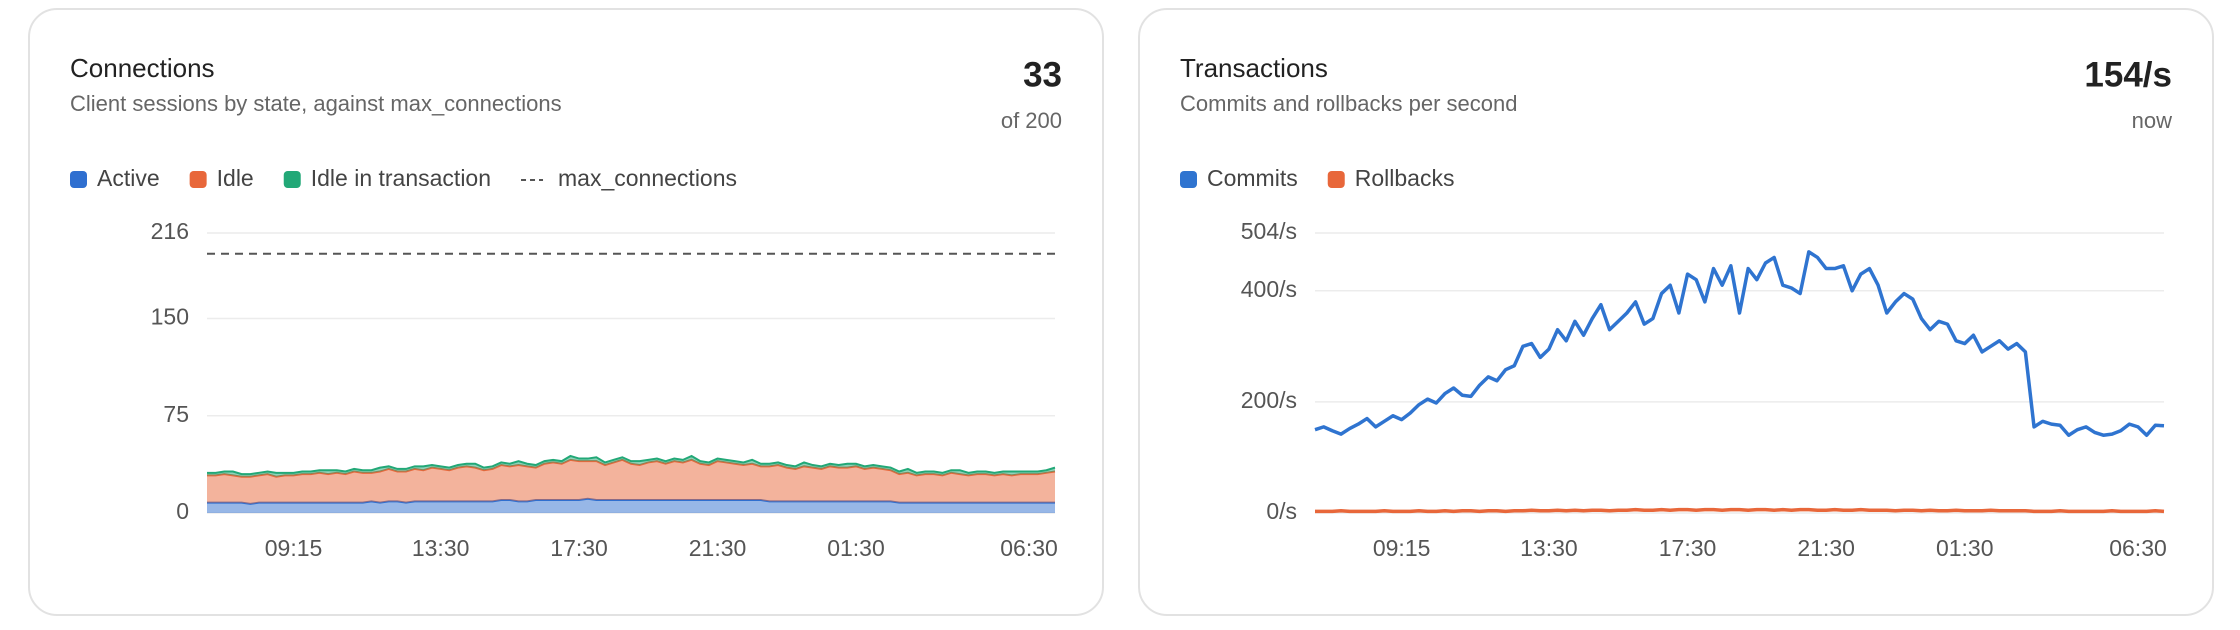 The height and width of the screenshot is (630, 2240). What do you see at coordinates (1405, 178) in the screenshot?
I see `legend-label: Rollbacks` at bounding box center [1405, 178].